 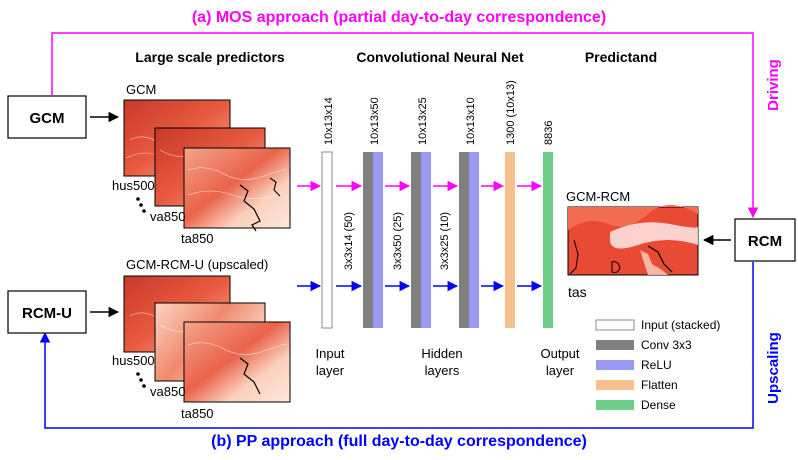 What do you see at coordinates (666, 345) in the screenshot?
I see `legend-label-conv: Conv 3x3` at bounding box center [666, 345].